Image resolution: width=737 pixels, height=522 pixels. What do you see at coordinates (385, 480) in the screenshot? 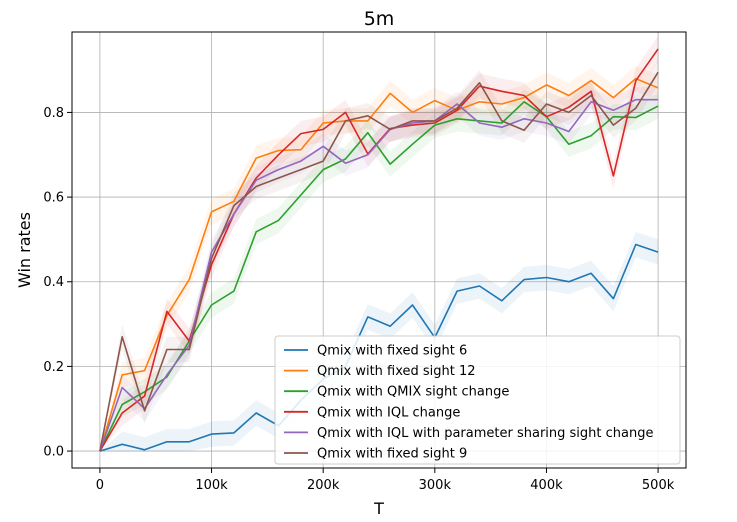
I see `x-axis-ticks: 0 100k 200k 300k 400k 500k` at bounding box center [385, 480].